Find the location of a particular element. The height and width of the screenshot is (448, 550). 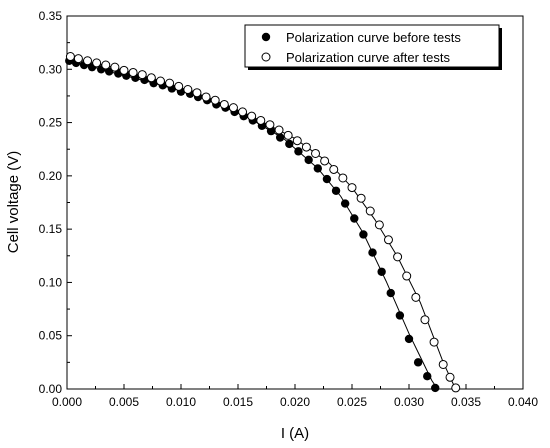

y-axis-ticks: 0.00 0.05 0.10 0.15 0.20 0.25 0.30 0.35 is located at coordinates (55, 202).